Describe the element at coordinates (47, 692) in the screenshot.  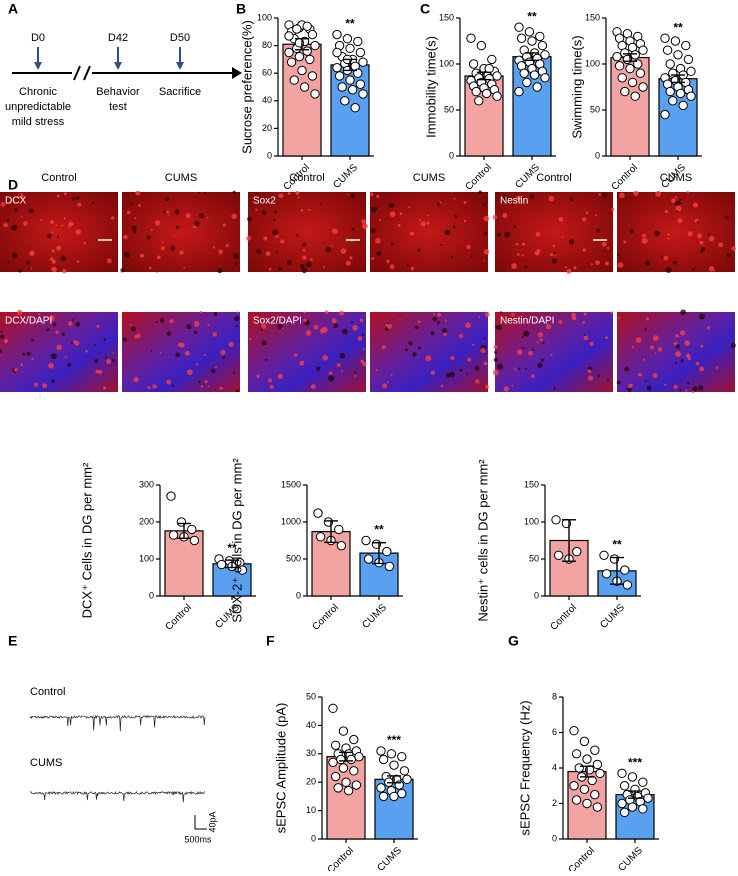
I see `trace-label: Control` at that location.